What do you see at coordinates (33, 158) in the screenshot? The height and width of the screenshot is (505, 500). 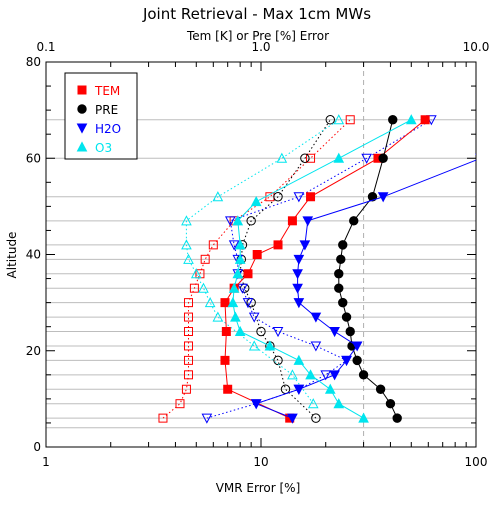 I see `y-tick-label: 60` at bounding box center [33, 158].